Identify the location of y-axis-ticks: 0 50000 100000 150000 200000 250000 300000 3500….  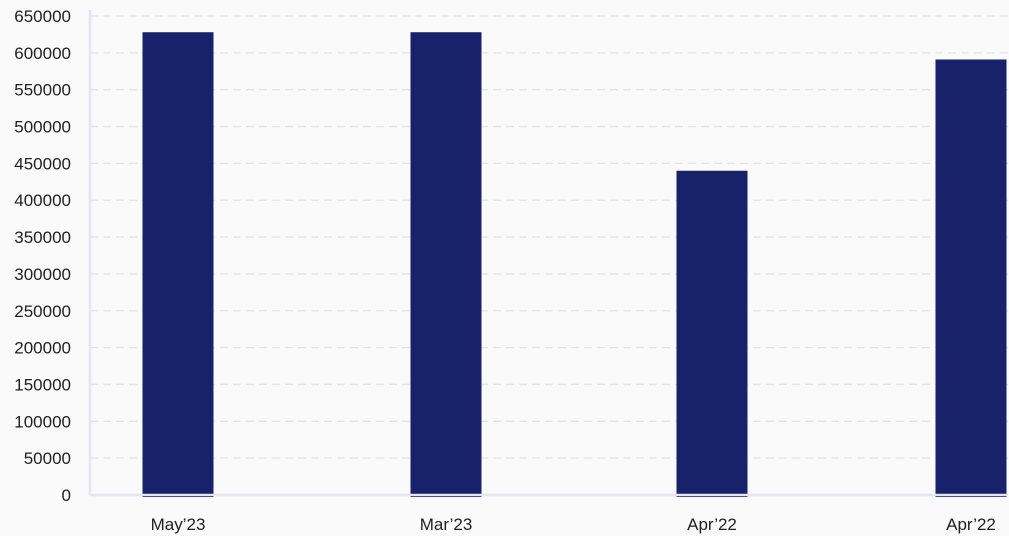
(42, 256).